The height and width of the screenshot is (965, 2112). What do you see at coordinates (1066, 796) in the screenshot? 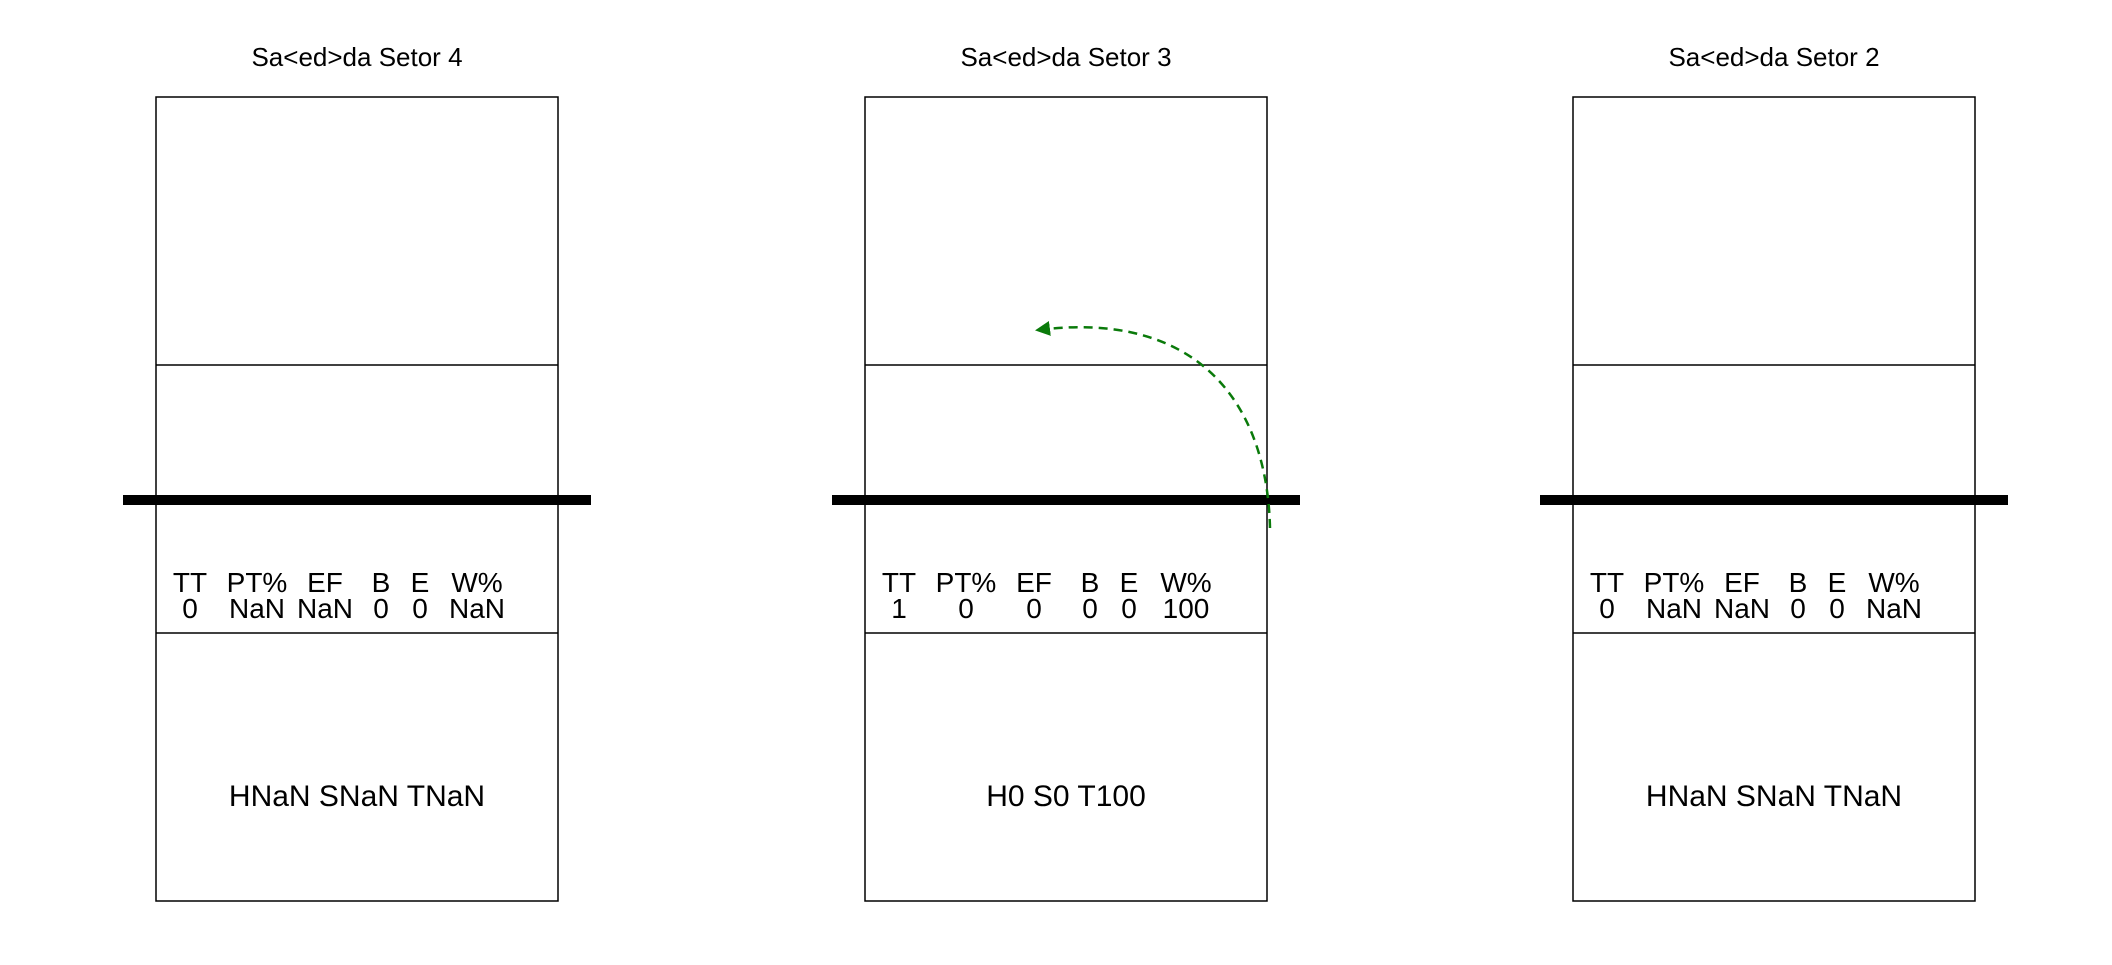
I see `summary-text: H0 S0 T100` at bounding box center [1066, 796].